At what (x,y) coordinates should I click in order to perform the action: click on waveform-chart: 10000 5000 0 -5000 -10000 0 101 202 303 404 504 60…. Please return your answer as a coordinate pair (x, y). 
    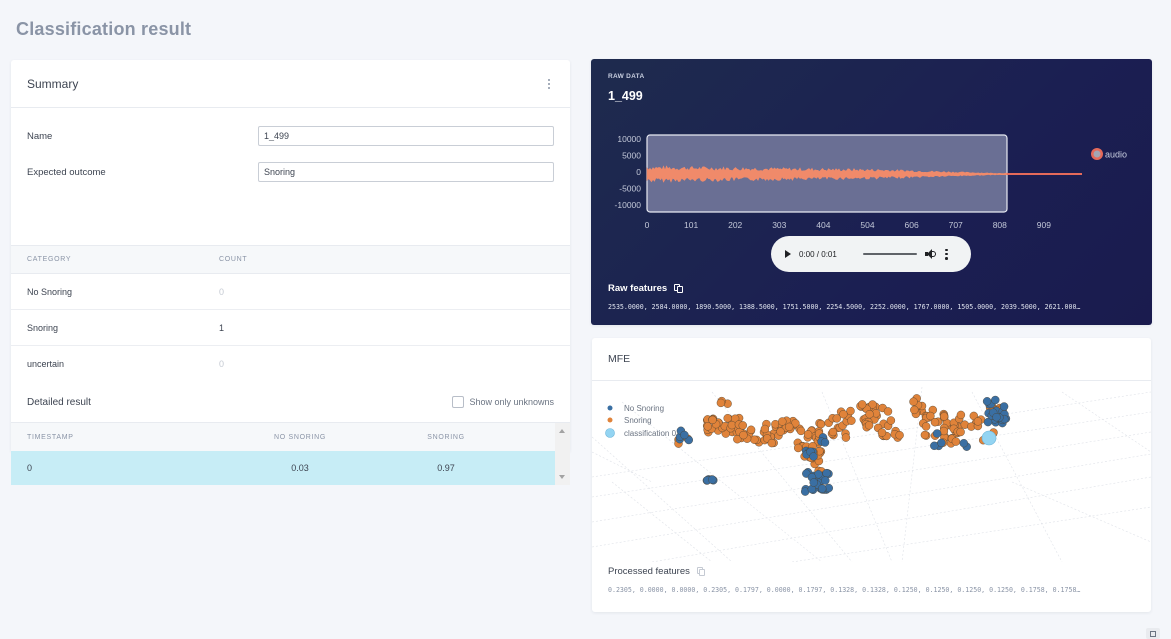
    Looking at the image, I should click on (871, 181).